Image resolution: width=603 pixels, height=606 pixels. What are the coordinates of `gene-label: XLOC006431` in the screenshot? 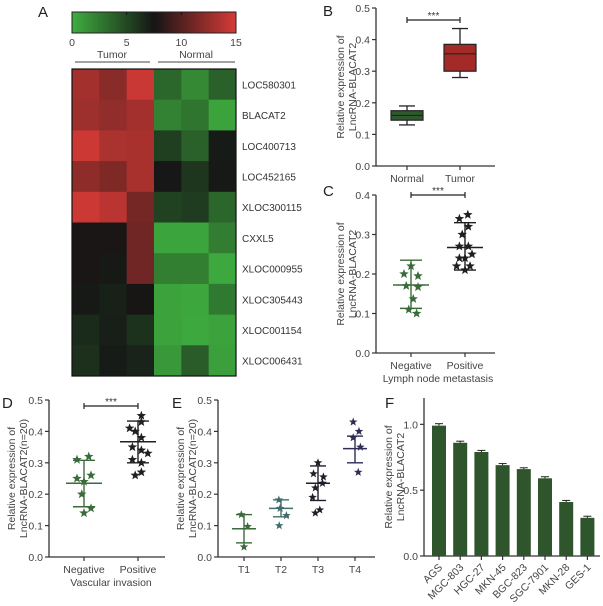 It's located at (272, 362).